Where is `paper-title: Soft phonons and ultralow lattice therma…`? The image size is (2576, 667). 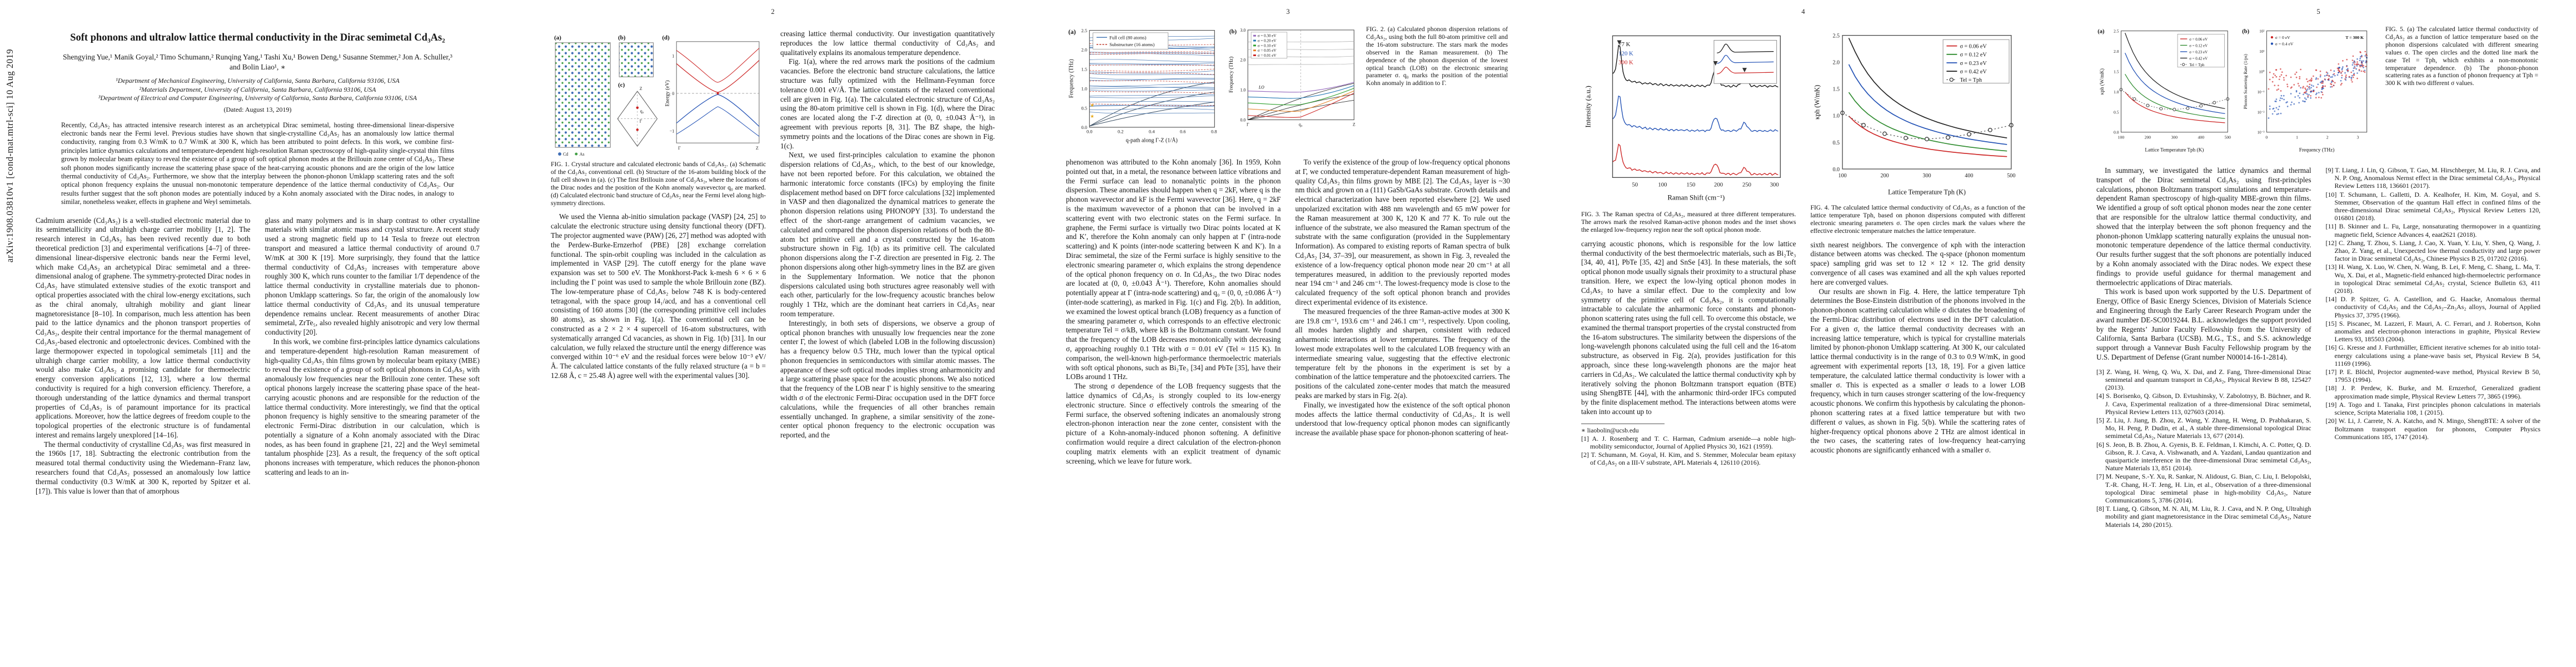 paper-title: Soft phonons and ultralow lattice therma… is located at coordinates (257, 37).